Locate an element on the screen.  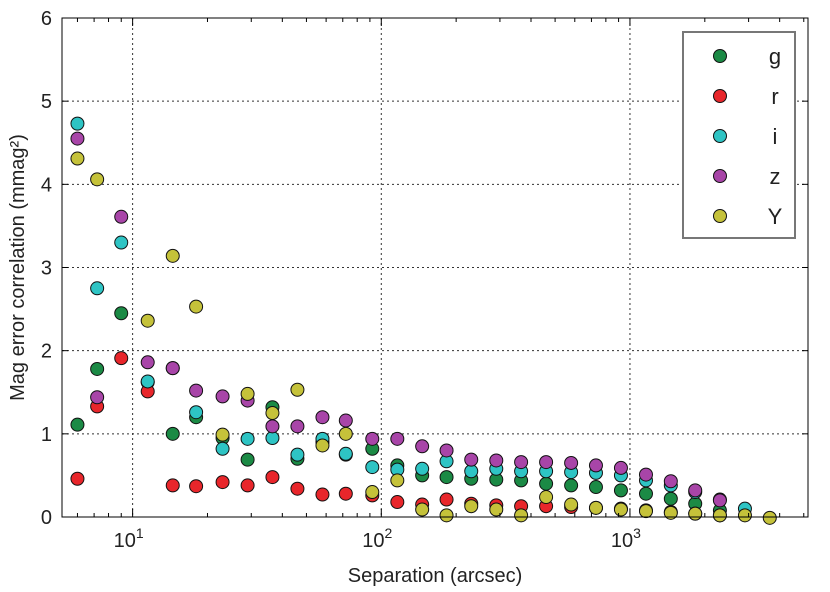
y-tick-label: 2 is located at coordinates (46, 352).